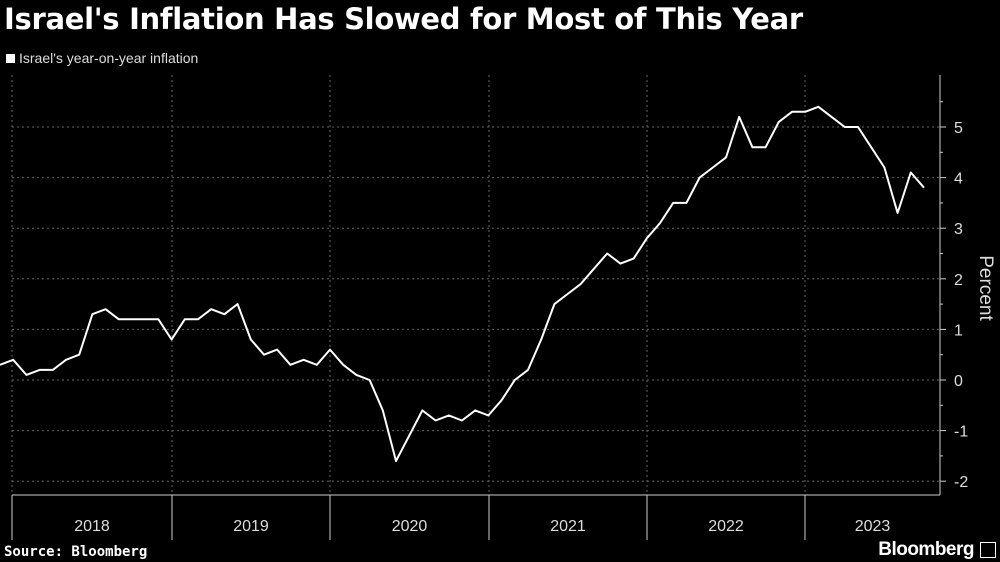 The image size is (1000, 562). Describe the element at coordinates (958, 229) in the screenshot. I see `y-tick-label: 3` at that location.